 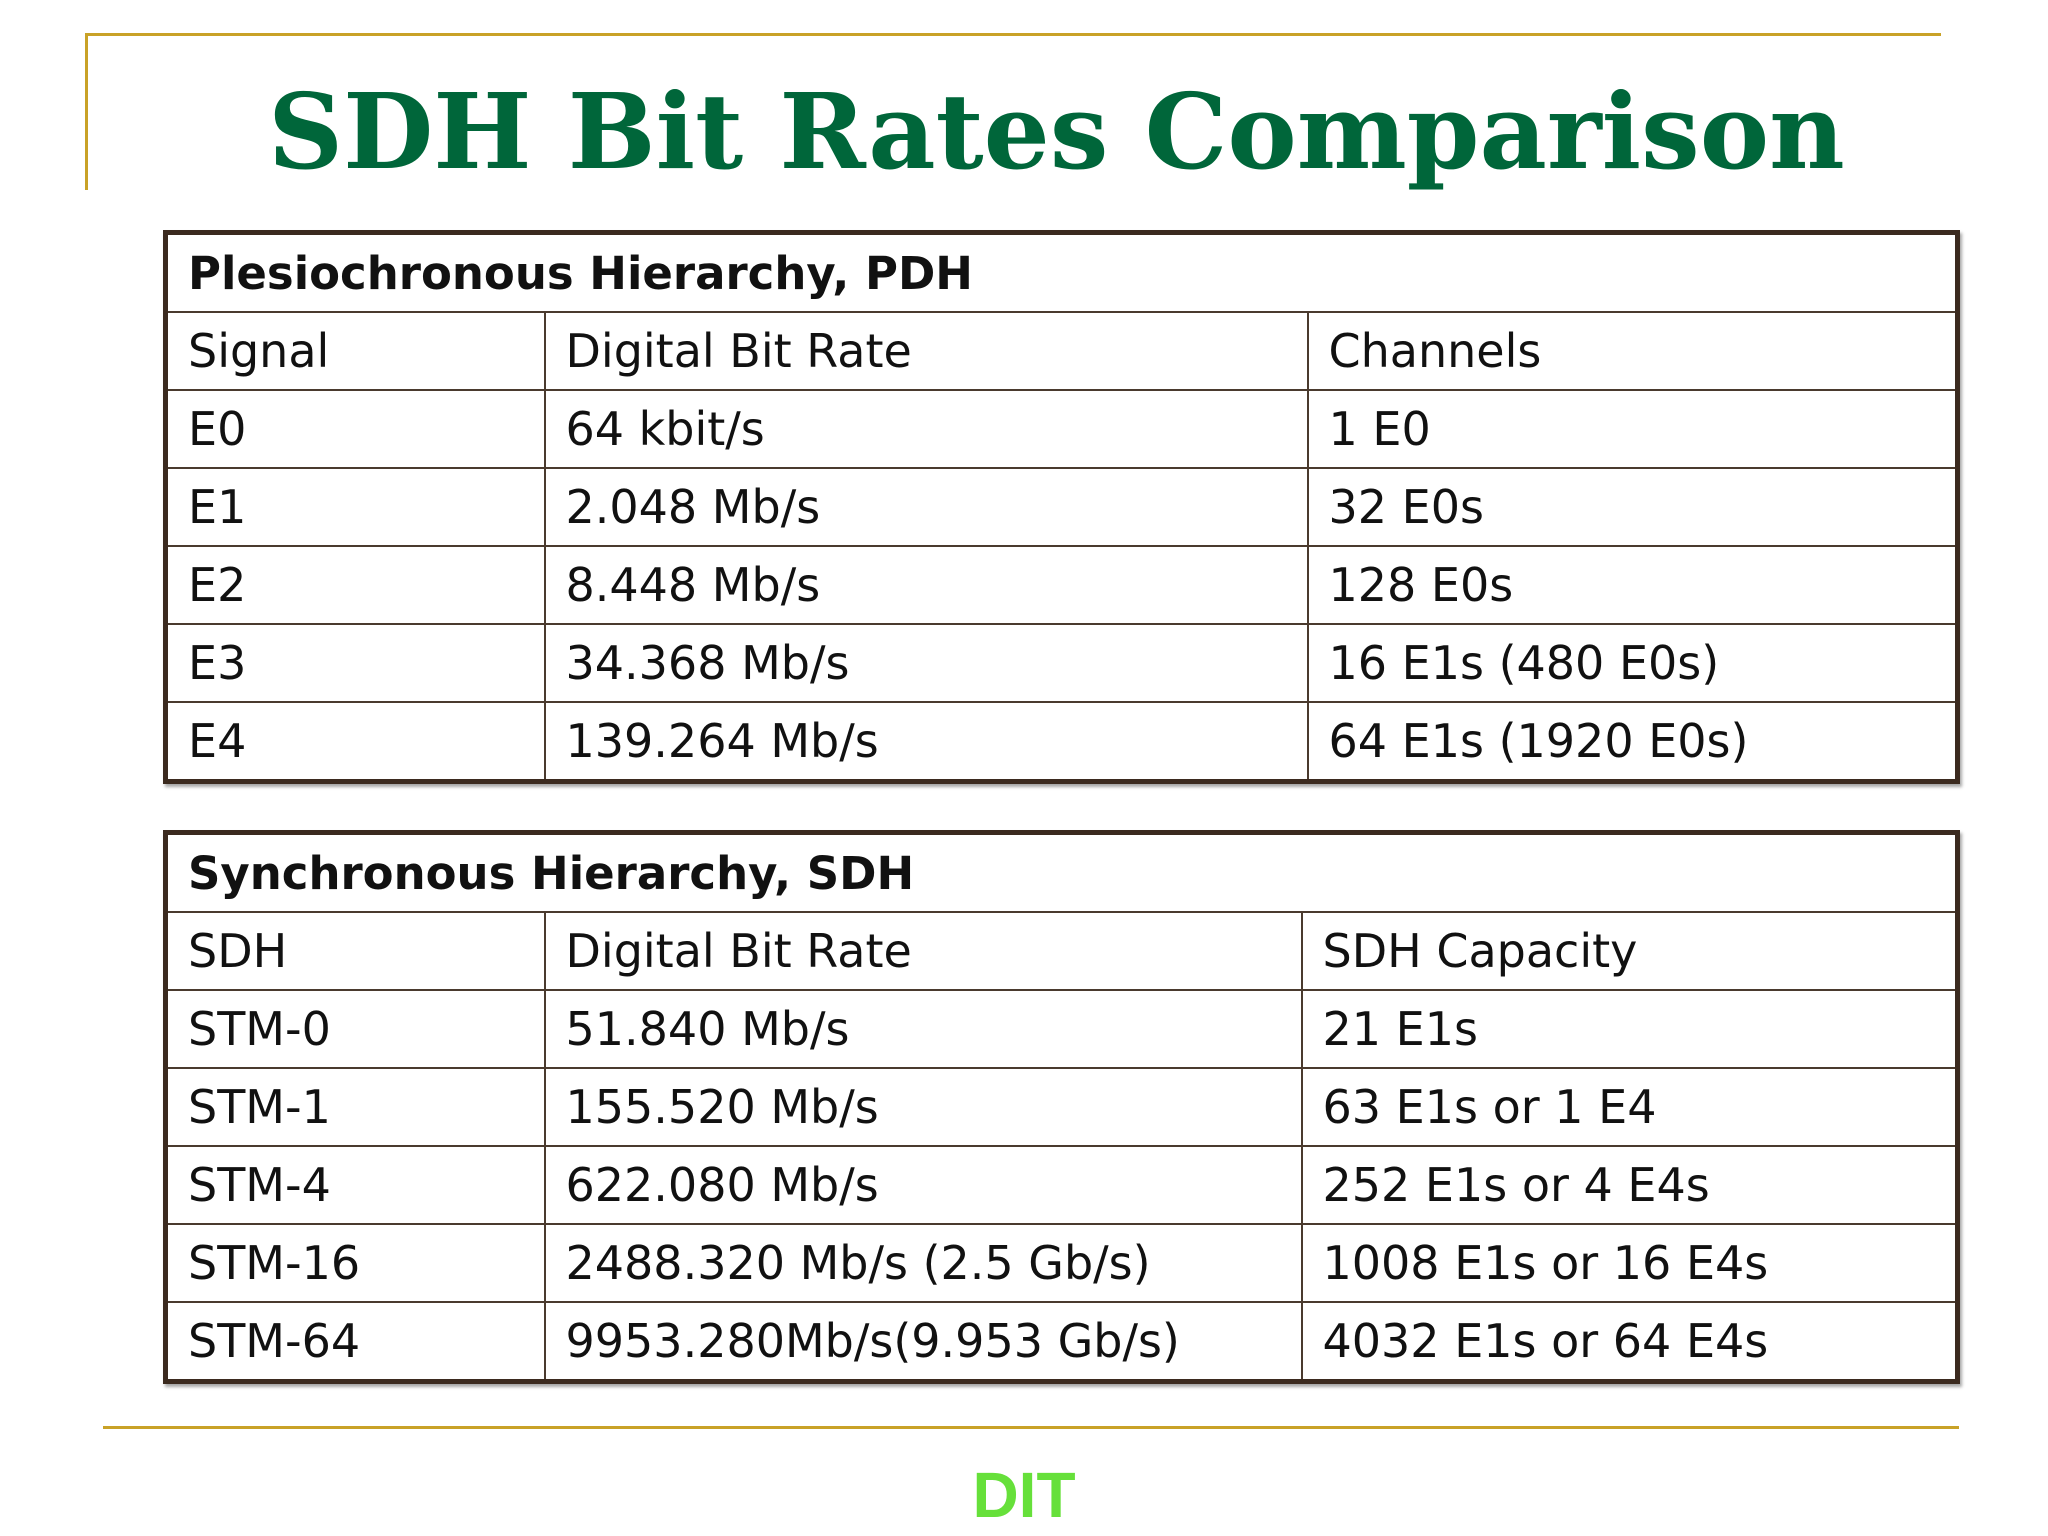 I want to click on table-row: E2 8.448 Mb/s 128 E0s, so click(x=1061, y=585).